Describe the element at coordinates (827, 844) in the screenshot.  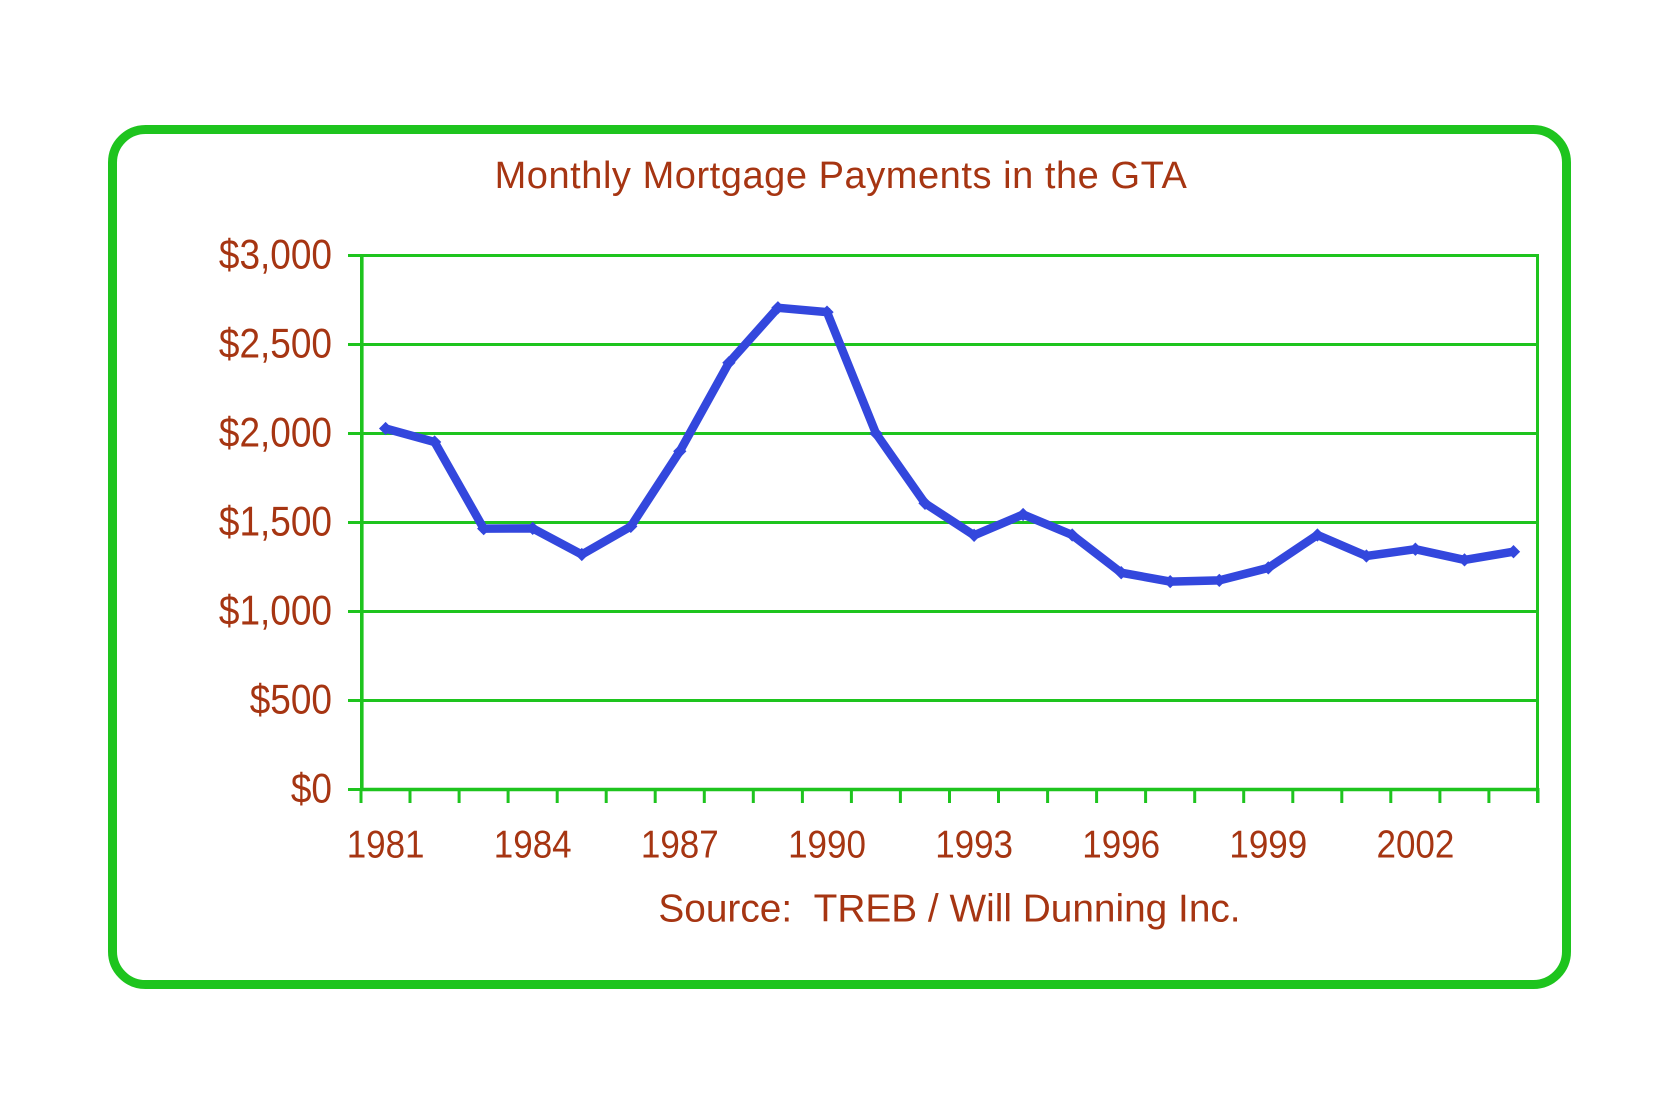
I see `svg-text: 1990` at that location.